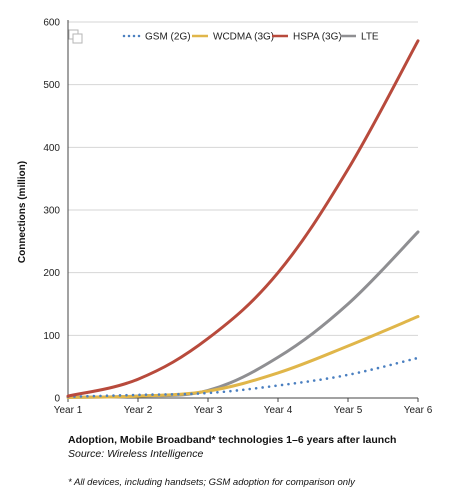 This screenshot has width=467, height=500. I want to click on y-tick-label: 600, so click(51, 23).